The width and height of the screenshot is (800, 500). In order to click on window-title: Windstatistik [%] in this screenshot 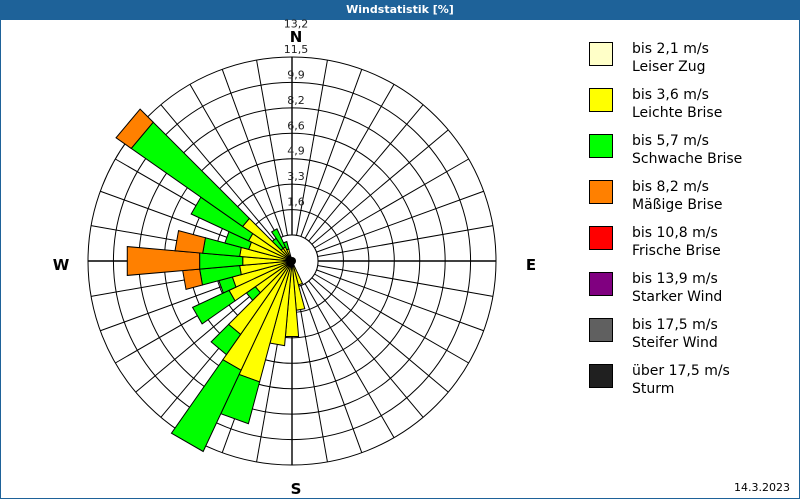, I will do `click(400, 10)`.